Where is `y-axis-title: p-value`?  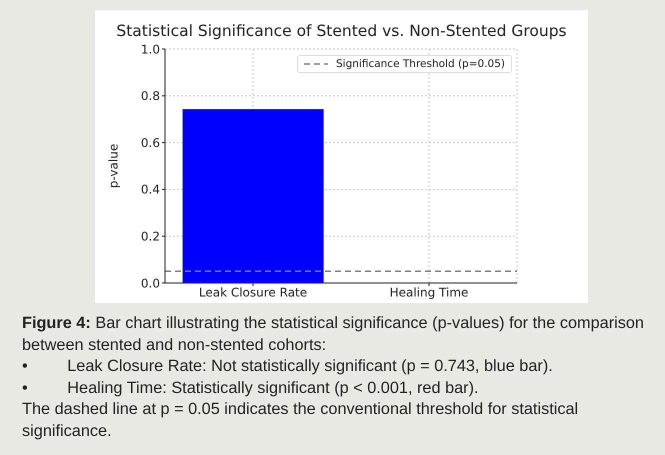 y-axis-title: p-value is located at coordinates (113, 166).